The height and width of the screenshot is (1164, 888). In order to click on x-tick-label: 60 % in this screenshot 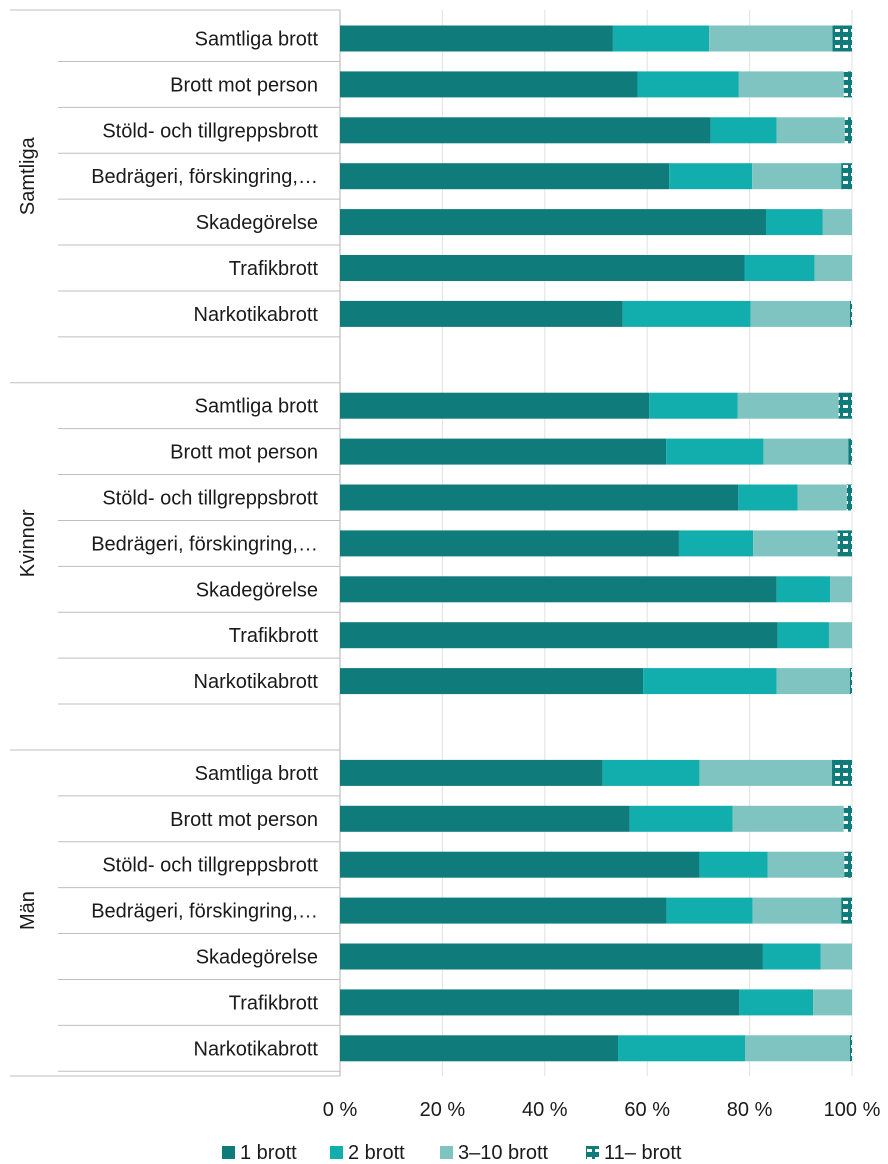, I will do `click(647, 1110)`.